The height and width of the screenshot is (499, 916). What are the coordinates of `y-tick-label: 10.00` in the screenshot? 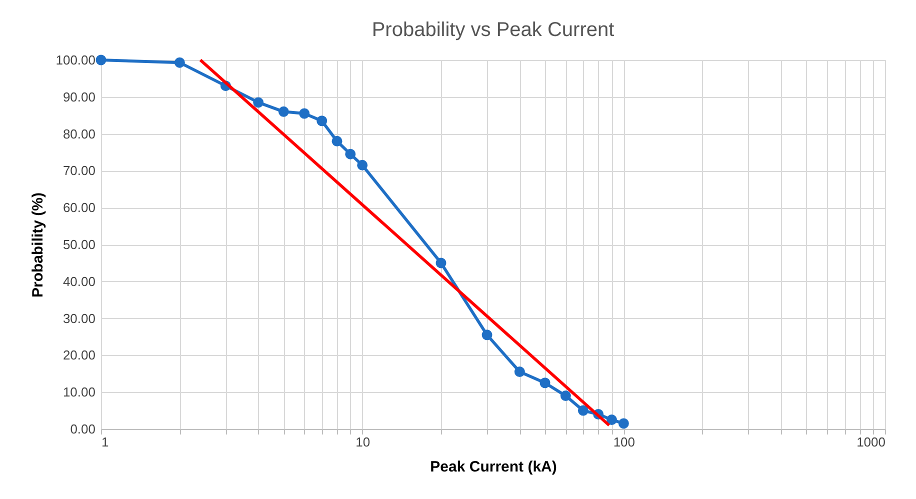 It's located at (79, 392).